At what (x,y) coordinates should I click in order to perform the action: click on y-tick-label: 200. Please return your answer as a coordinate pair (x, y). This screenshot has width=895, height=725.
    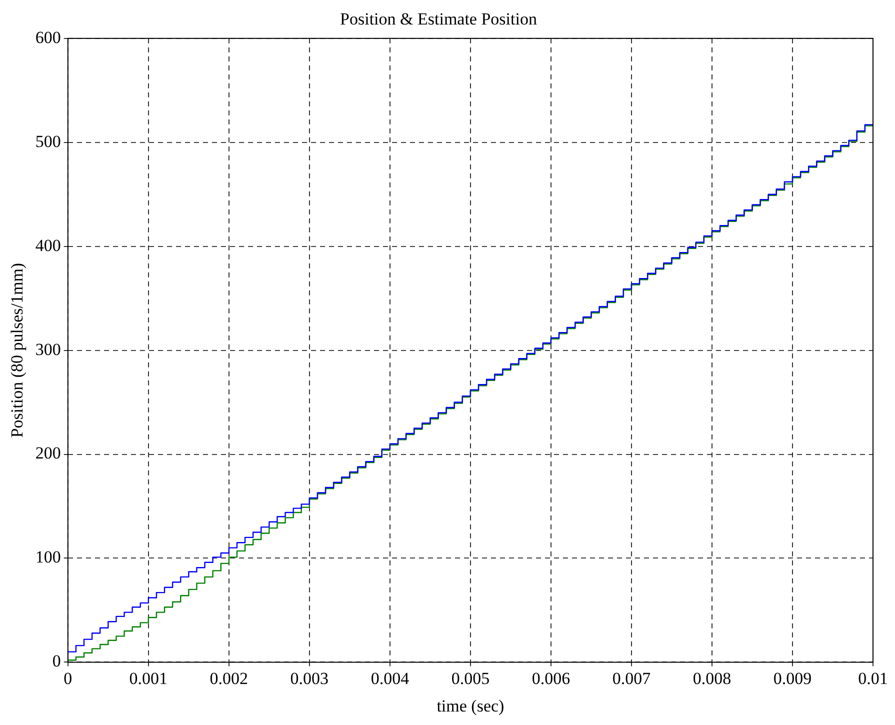
    Looking at the image, I should click on (48, 453).